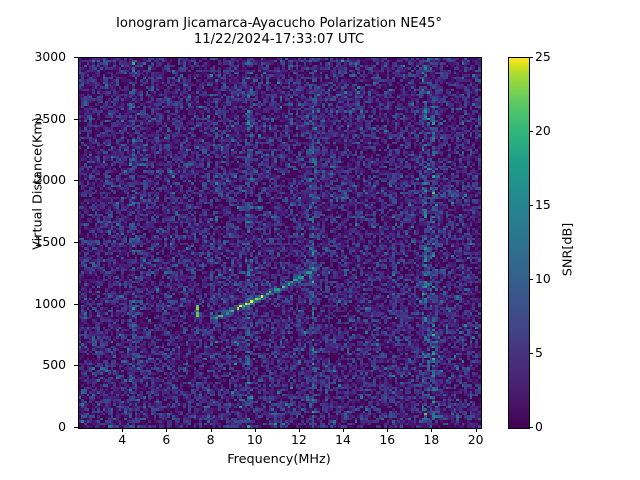 The image size is (640, 480). Describe the element at coordinates (387, 439) in the screenshot. I see `x-tick-label: 16` at that location.